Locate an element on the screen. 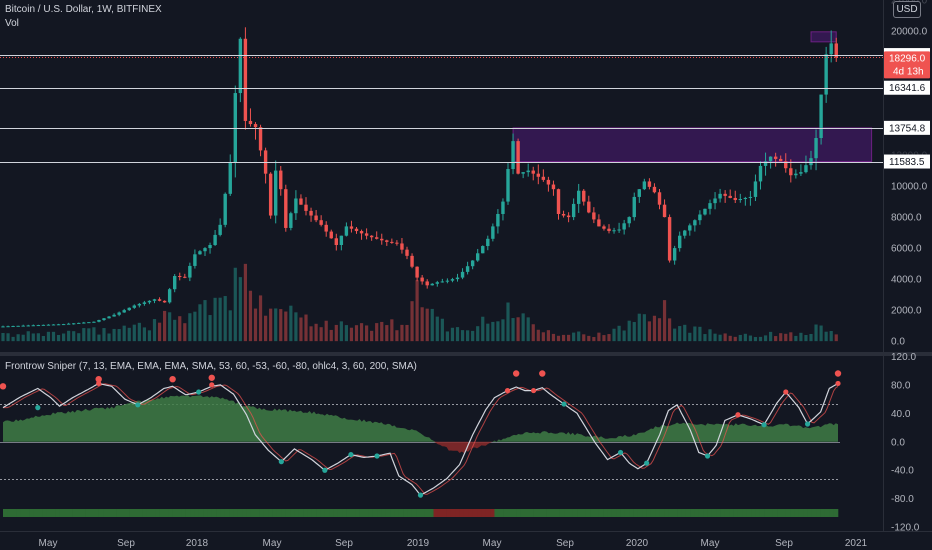  last-price-label: 18296.0 is located at coordinates (907, 58).